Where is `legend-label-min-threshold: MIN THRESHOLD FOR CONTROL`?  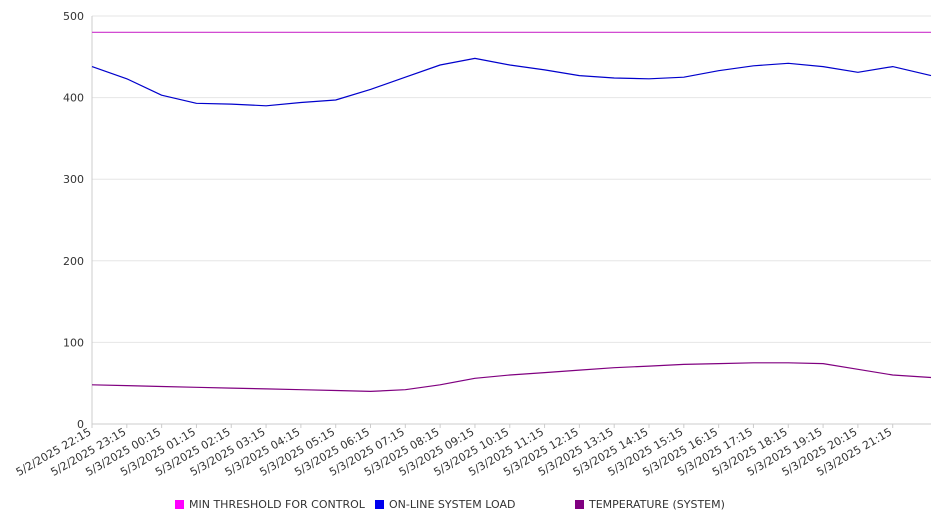 legend-label-min-threshold: MIN THRESHOLD FOR CONTROL is located at coordinates (277, 504).